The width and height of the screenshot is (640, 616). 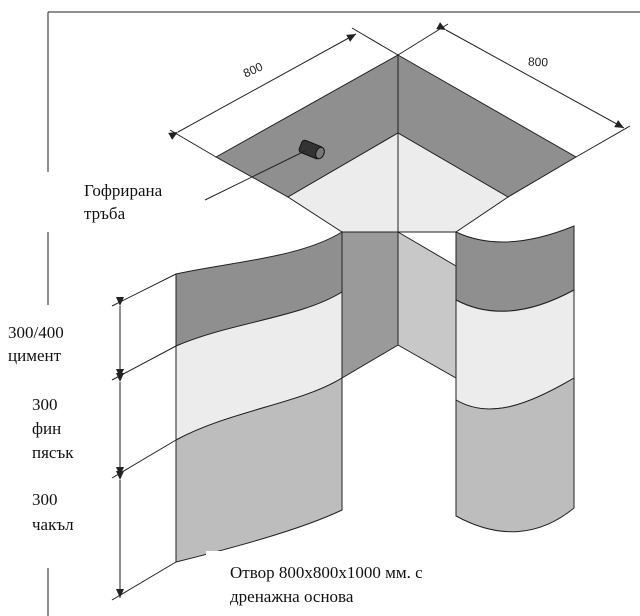 What do you see at coordinates (193, 143) in the screenshot?
I see `dim-left-ext-a` at bounding box center [193, 143].